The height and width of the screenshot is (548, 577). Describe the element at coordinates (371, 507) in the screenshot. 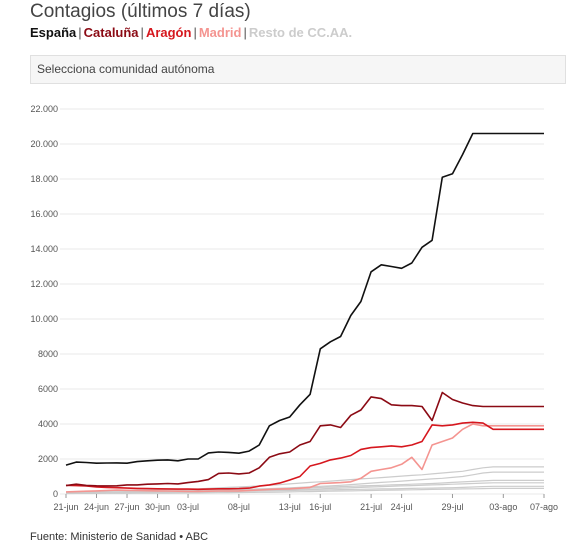

I see `x-tick-label: 21-jul` at that location.